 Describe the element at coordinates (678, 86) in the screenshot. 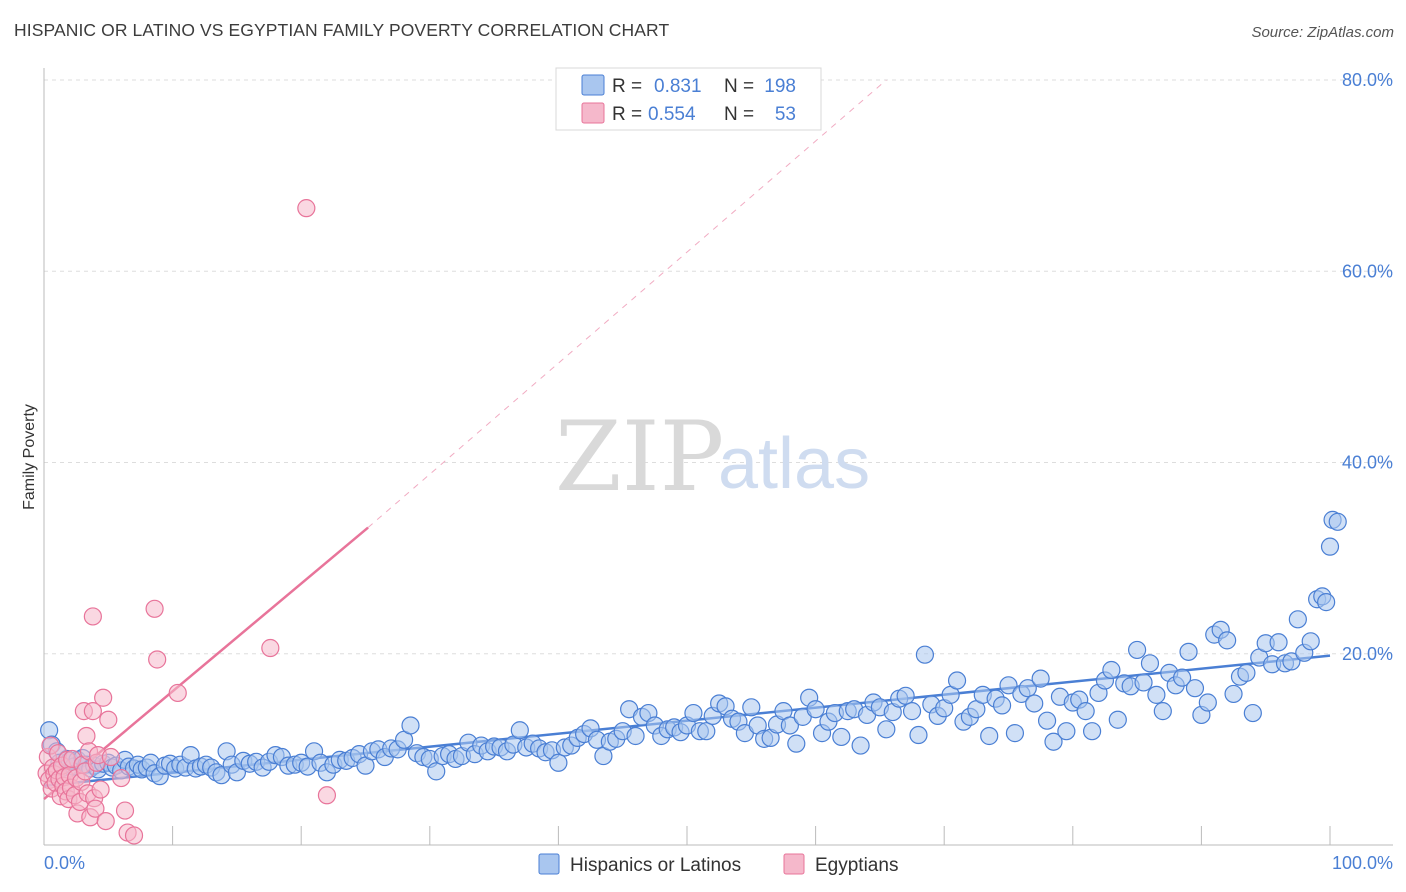

I see `legend-r-value-1: 0.831` at that location.